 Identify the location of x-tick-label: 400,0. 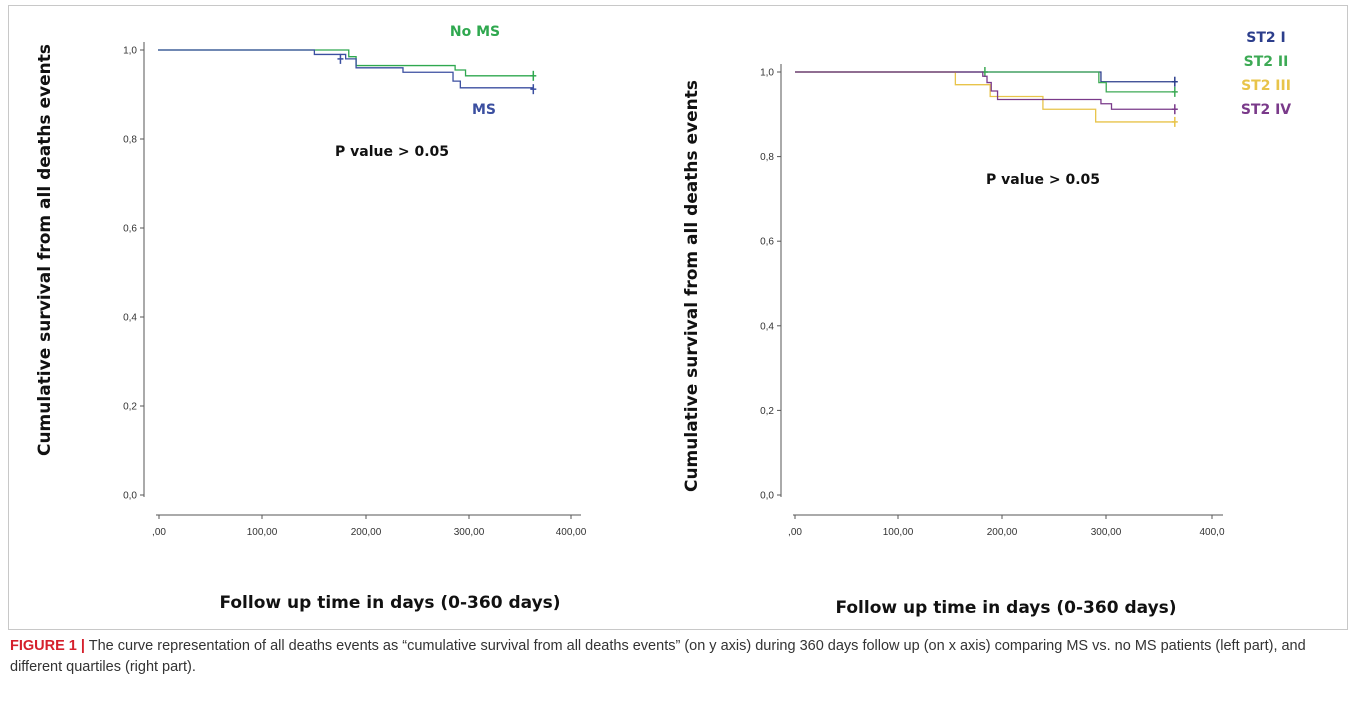
(1211, 532).